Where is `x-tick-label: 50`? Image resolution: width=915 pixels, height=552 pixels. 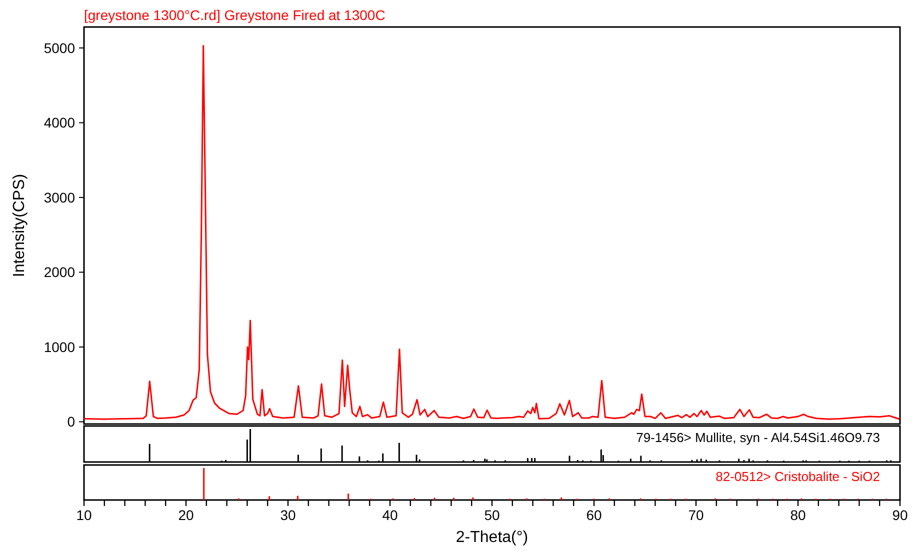
x-tick-label: 50 is located at coordinates (492, 515).